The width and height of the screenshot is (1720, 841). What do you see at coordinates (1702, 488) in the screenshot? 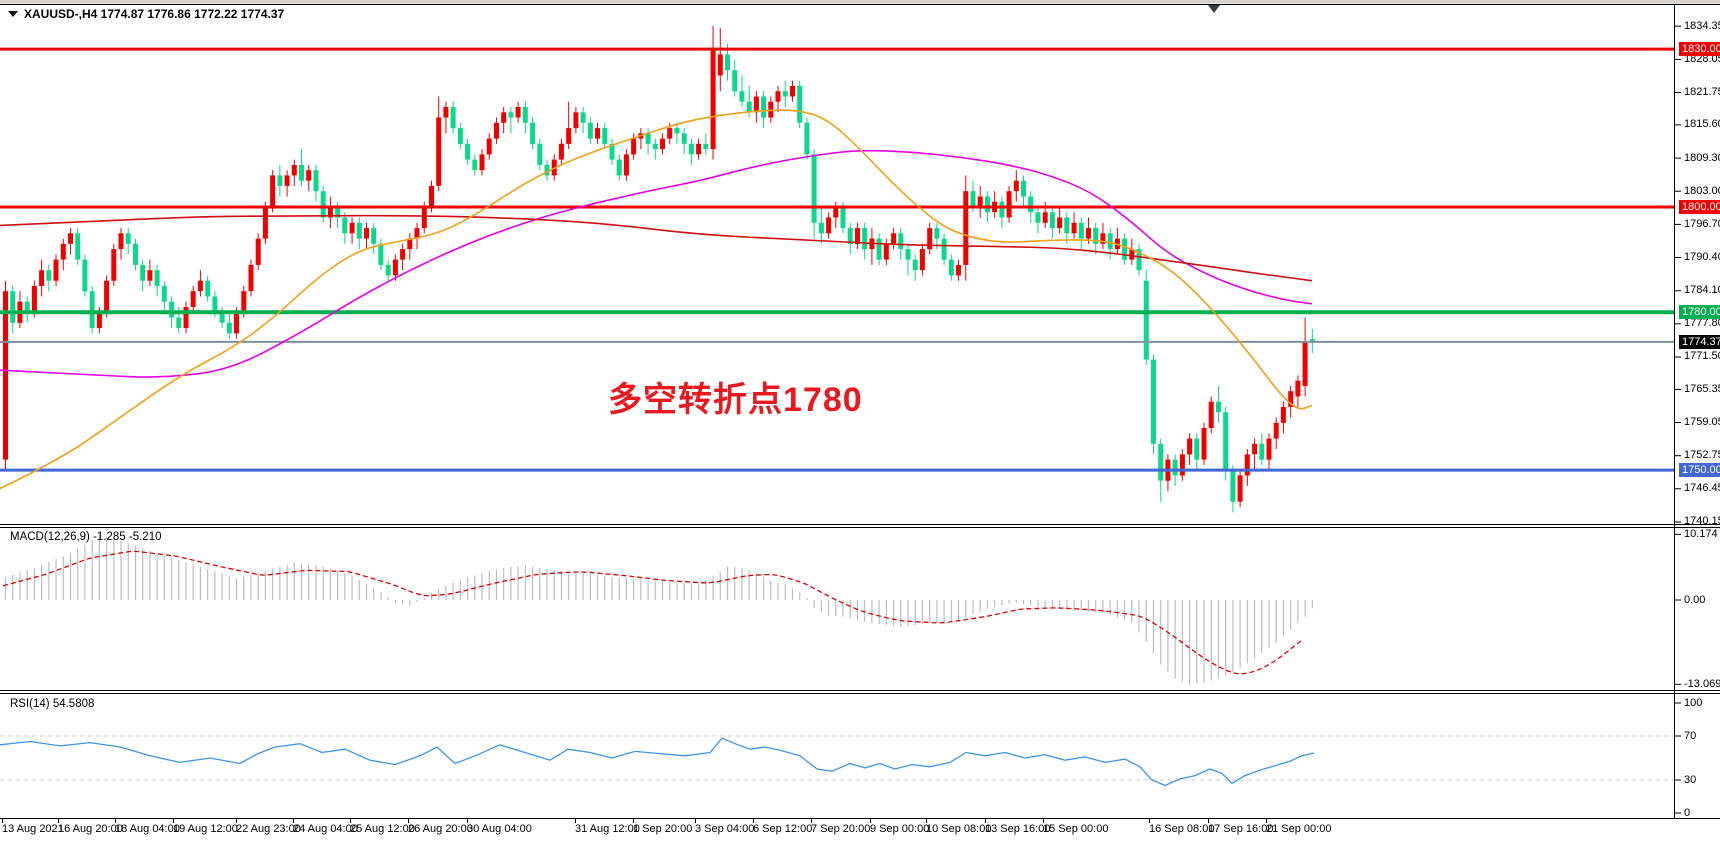
I see `price-axis-label: 1746.45` at bounding box center [1702, 488].